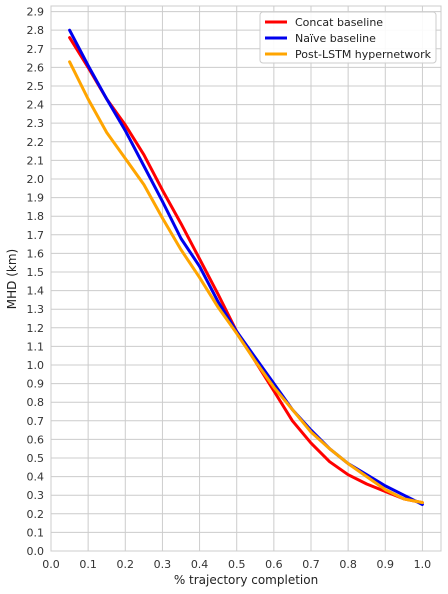 The height and width of the screenshot is (594, 448). Describe the element at coordinates (36, 514) in the screenshot. I see `y-tick-label: 0.2` at that location.